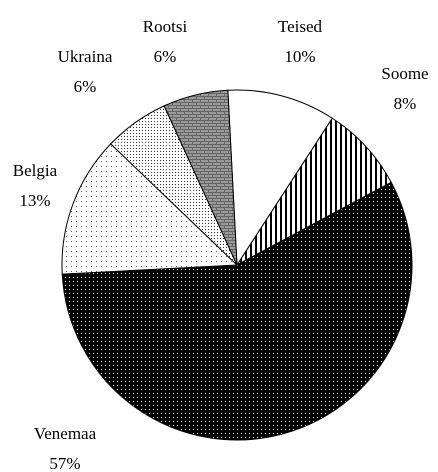 This screenshot has height=472, width=438. What do you see at coordinates (65, 433) in the screenshot?
I see `slice-label: Venemaa` at bounding box center [65, 433].